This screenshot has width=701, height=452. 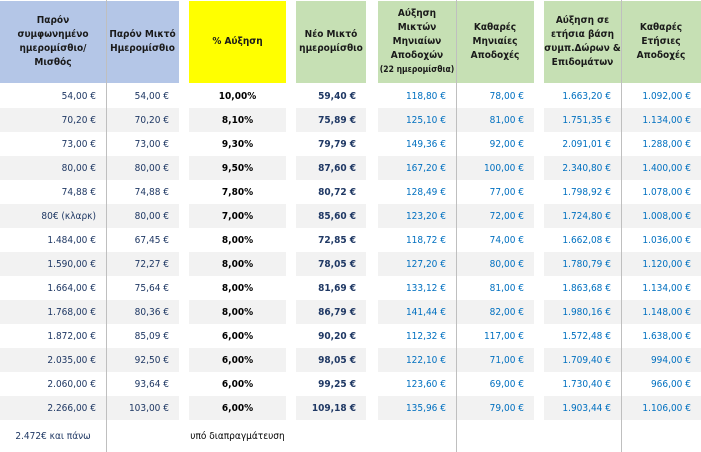 What do you see at coordinates (495, 216) in the screenshot?
I see `cell-net-monthly: 72,00 €` at bounding box center [495, 216].